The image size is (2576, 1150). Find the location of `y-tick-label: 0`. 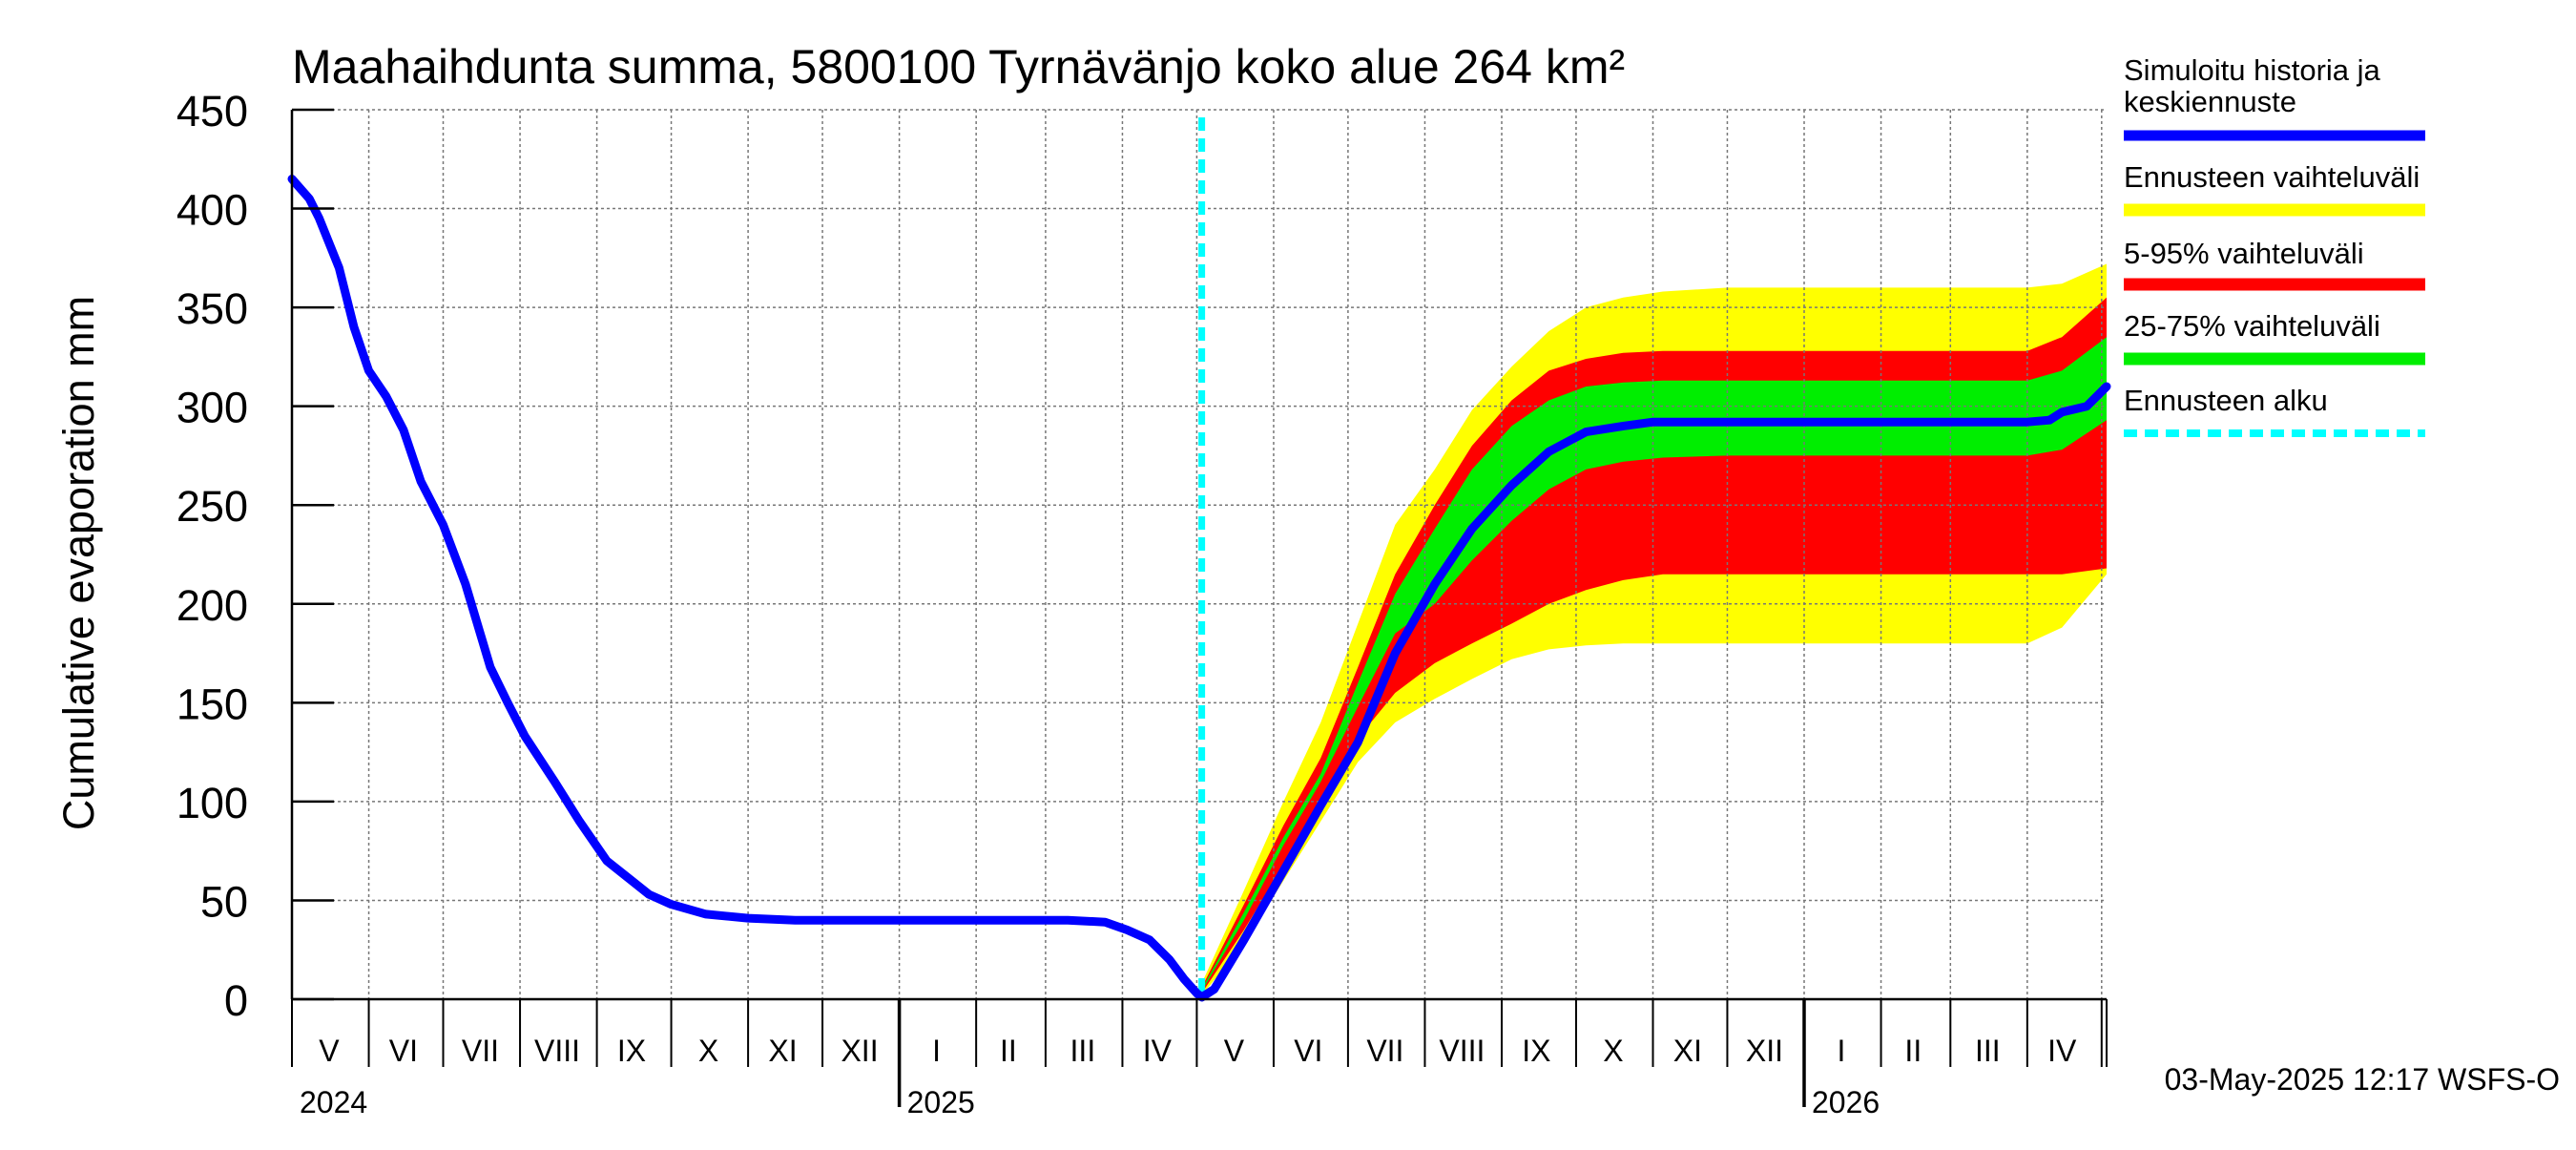

y-tick-label: 0 is located at coordinates (236, 1000).